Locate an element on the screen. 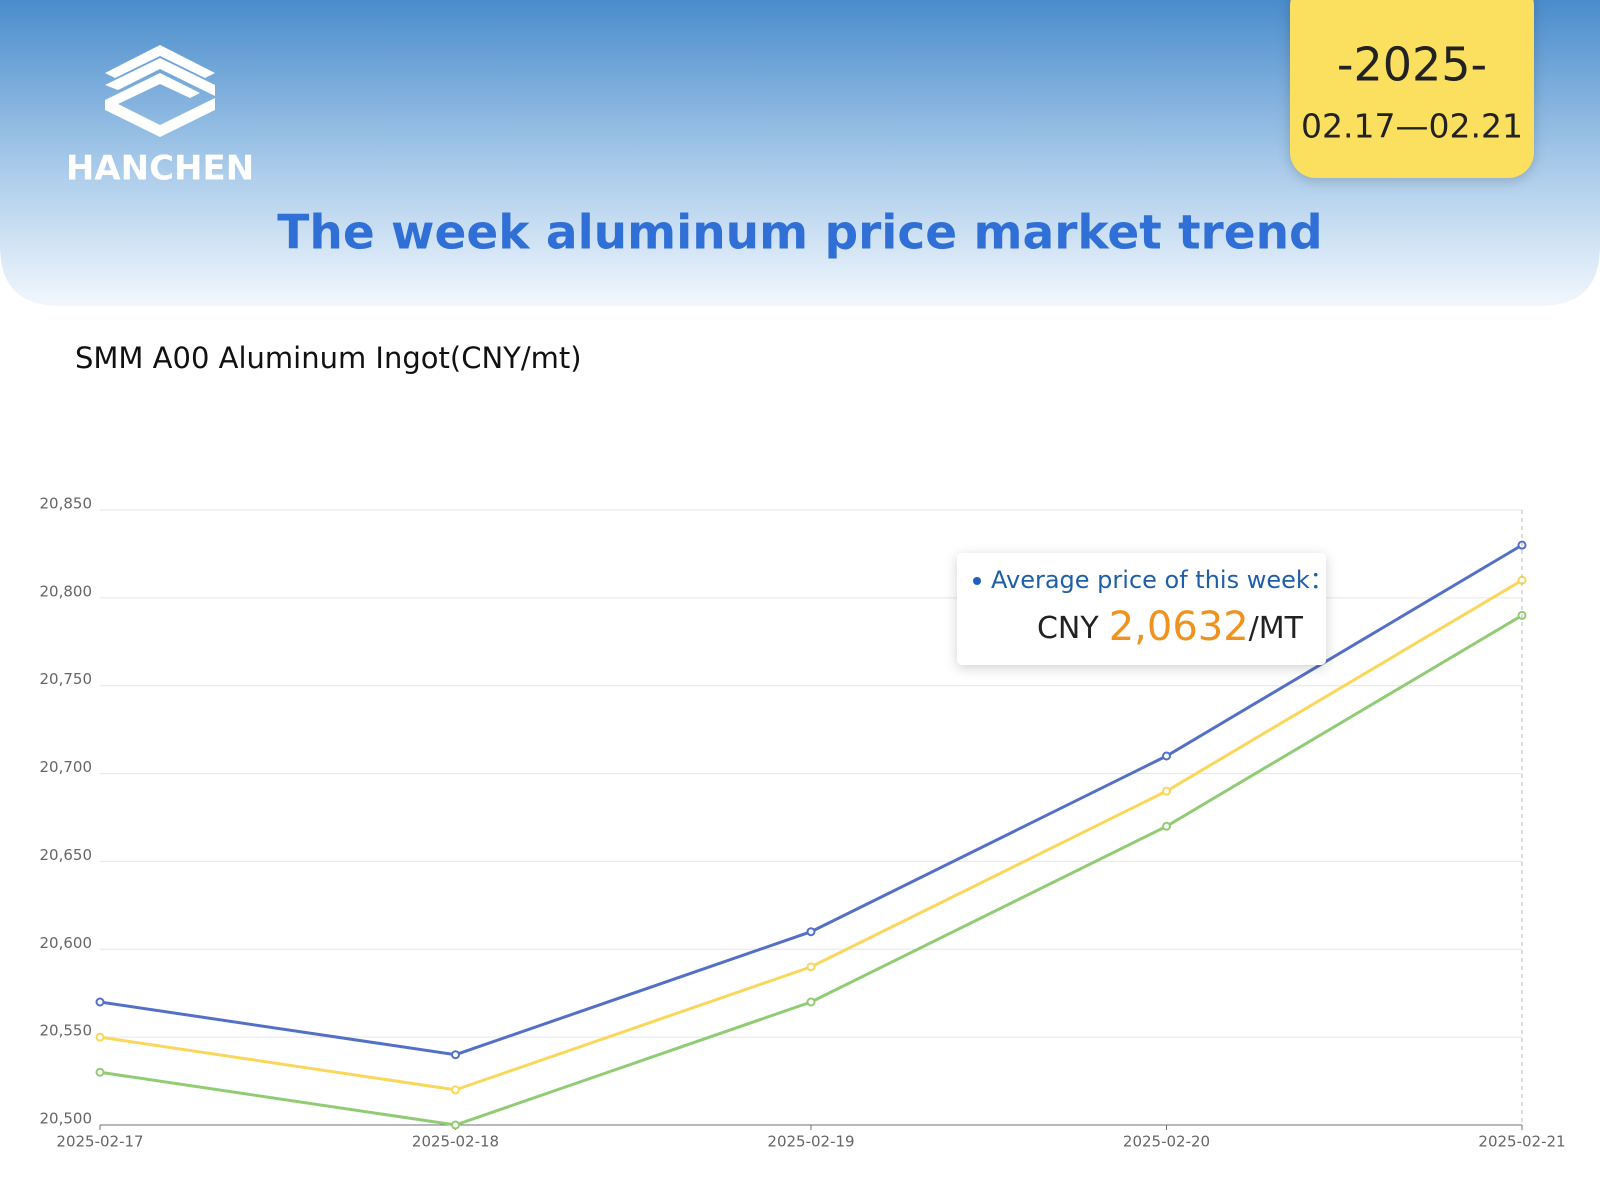 The width and height of the screenshot is (1600, 1204). x-tick-label: 2025-02-17 is located at coordinates (99, 1142).